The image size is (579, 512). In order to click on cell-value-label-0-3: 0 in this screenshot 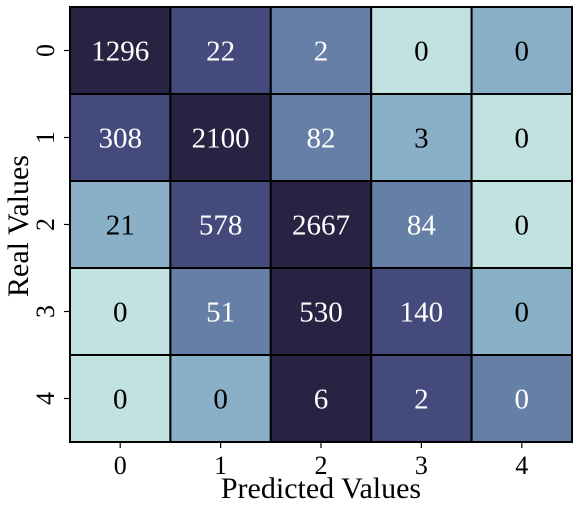, I will do `click(421, 52)`.